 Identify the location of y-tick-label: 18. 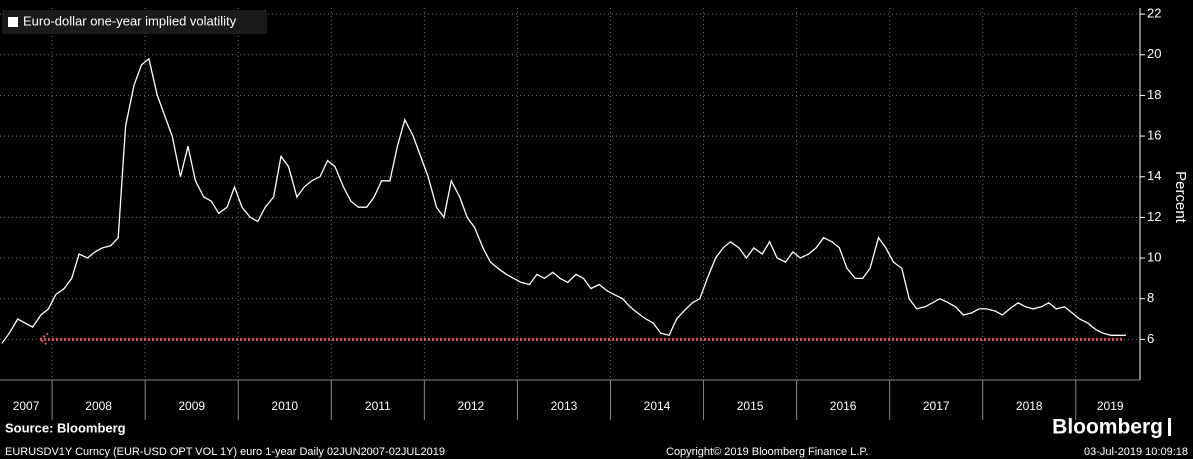
(1154, 94).